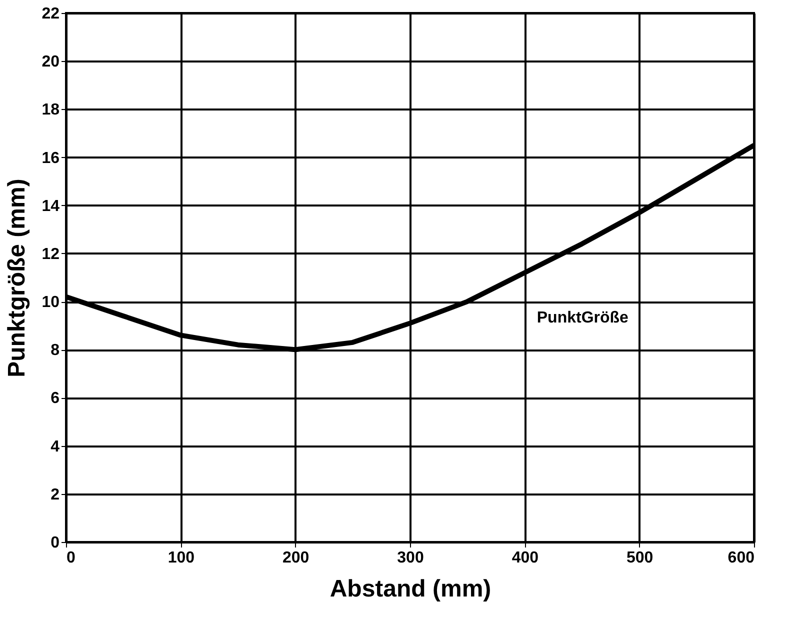  What do you see at coordinates (71, 558) in the screenshot?
I see `x-tick-label: 0` at bounding box center [71, 558].